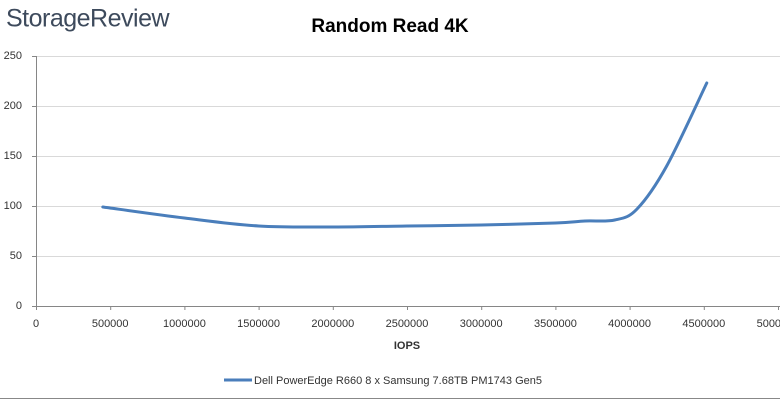  I want to click on x-tick-label: 4500000, so click(703, 324).